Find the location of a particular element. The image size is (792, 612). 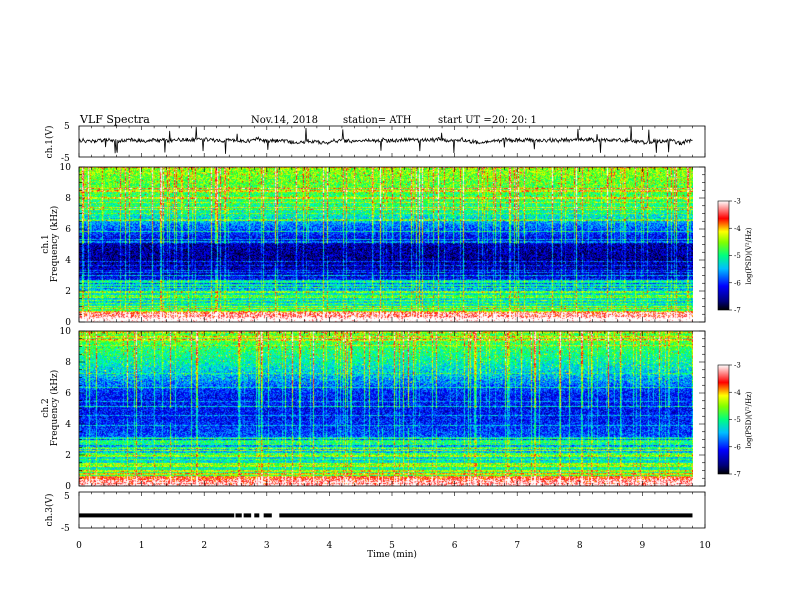

ch3-waveform-panel: 5 -5 ch.3(V) is located at coordinates (375, 512).